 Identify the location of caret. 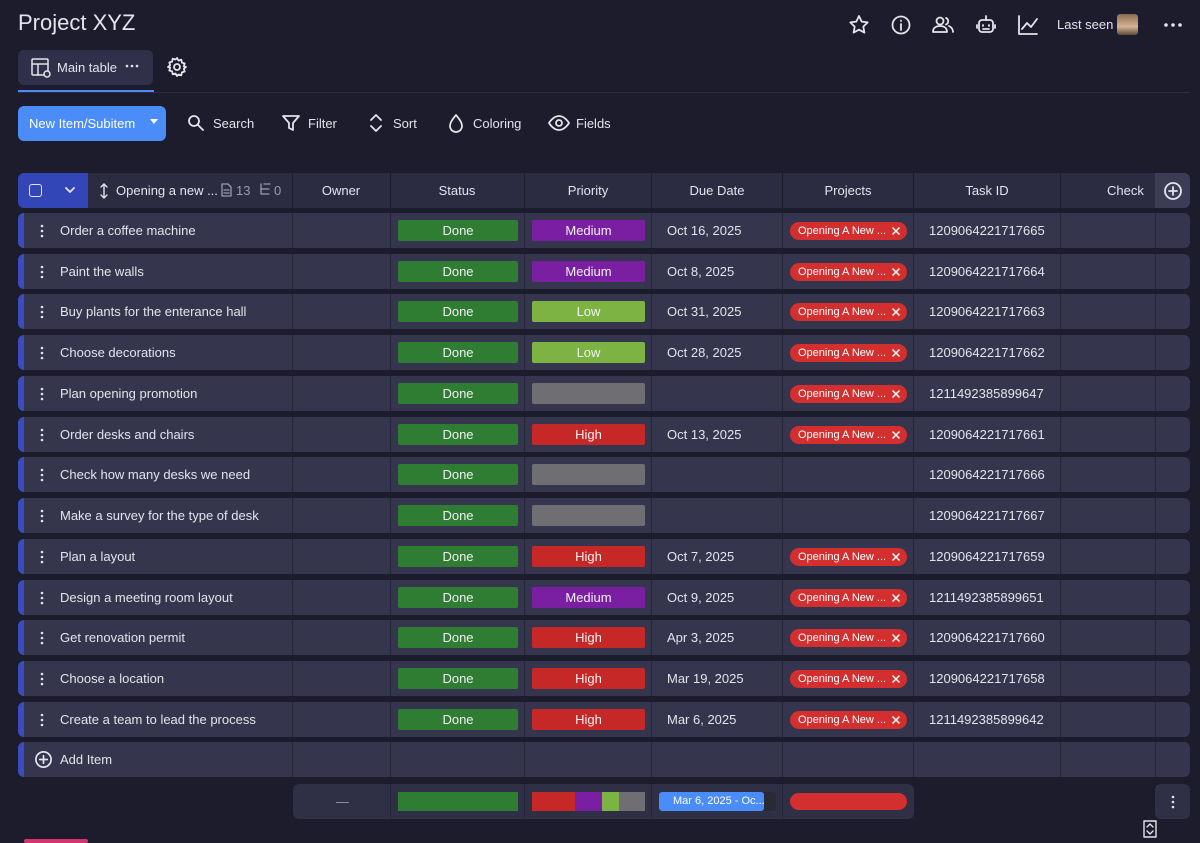
(154, 122).